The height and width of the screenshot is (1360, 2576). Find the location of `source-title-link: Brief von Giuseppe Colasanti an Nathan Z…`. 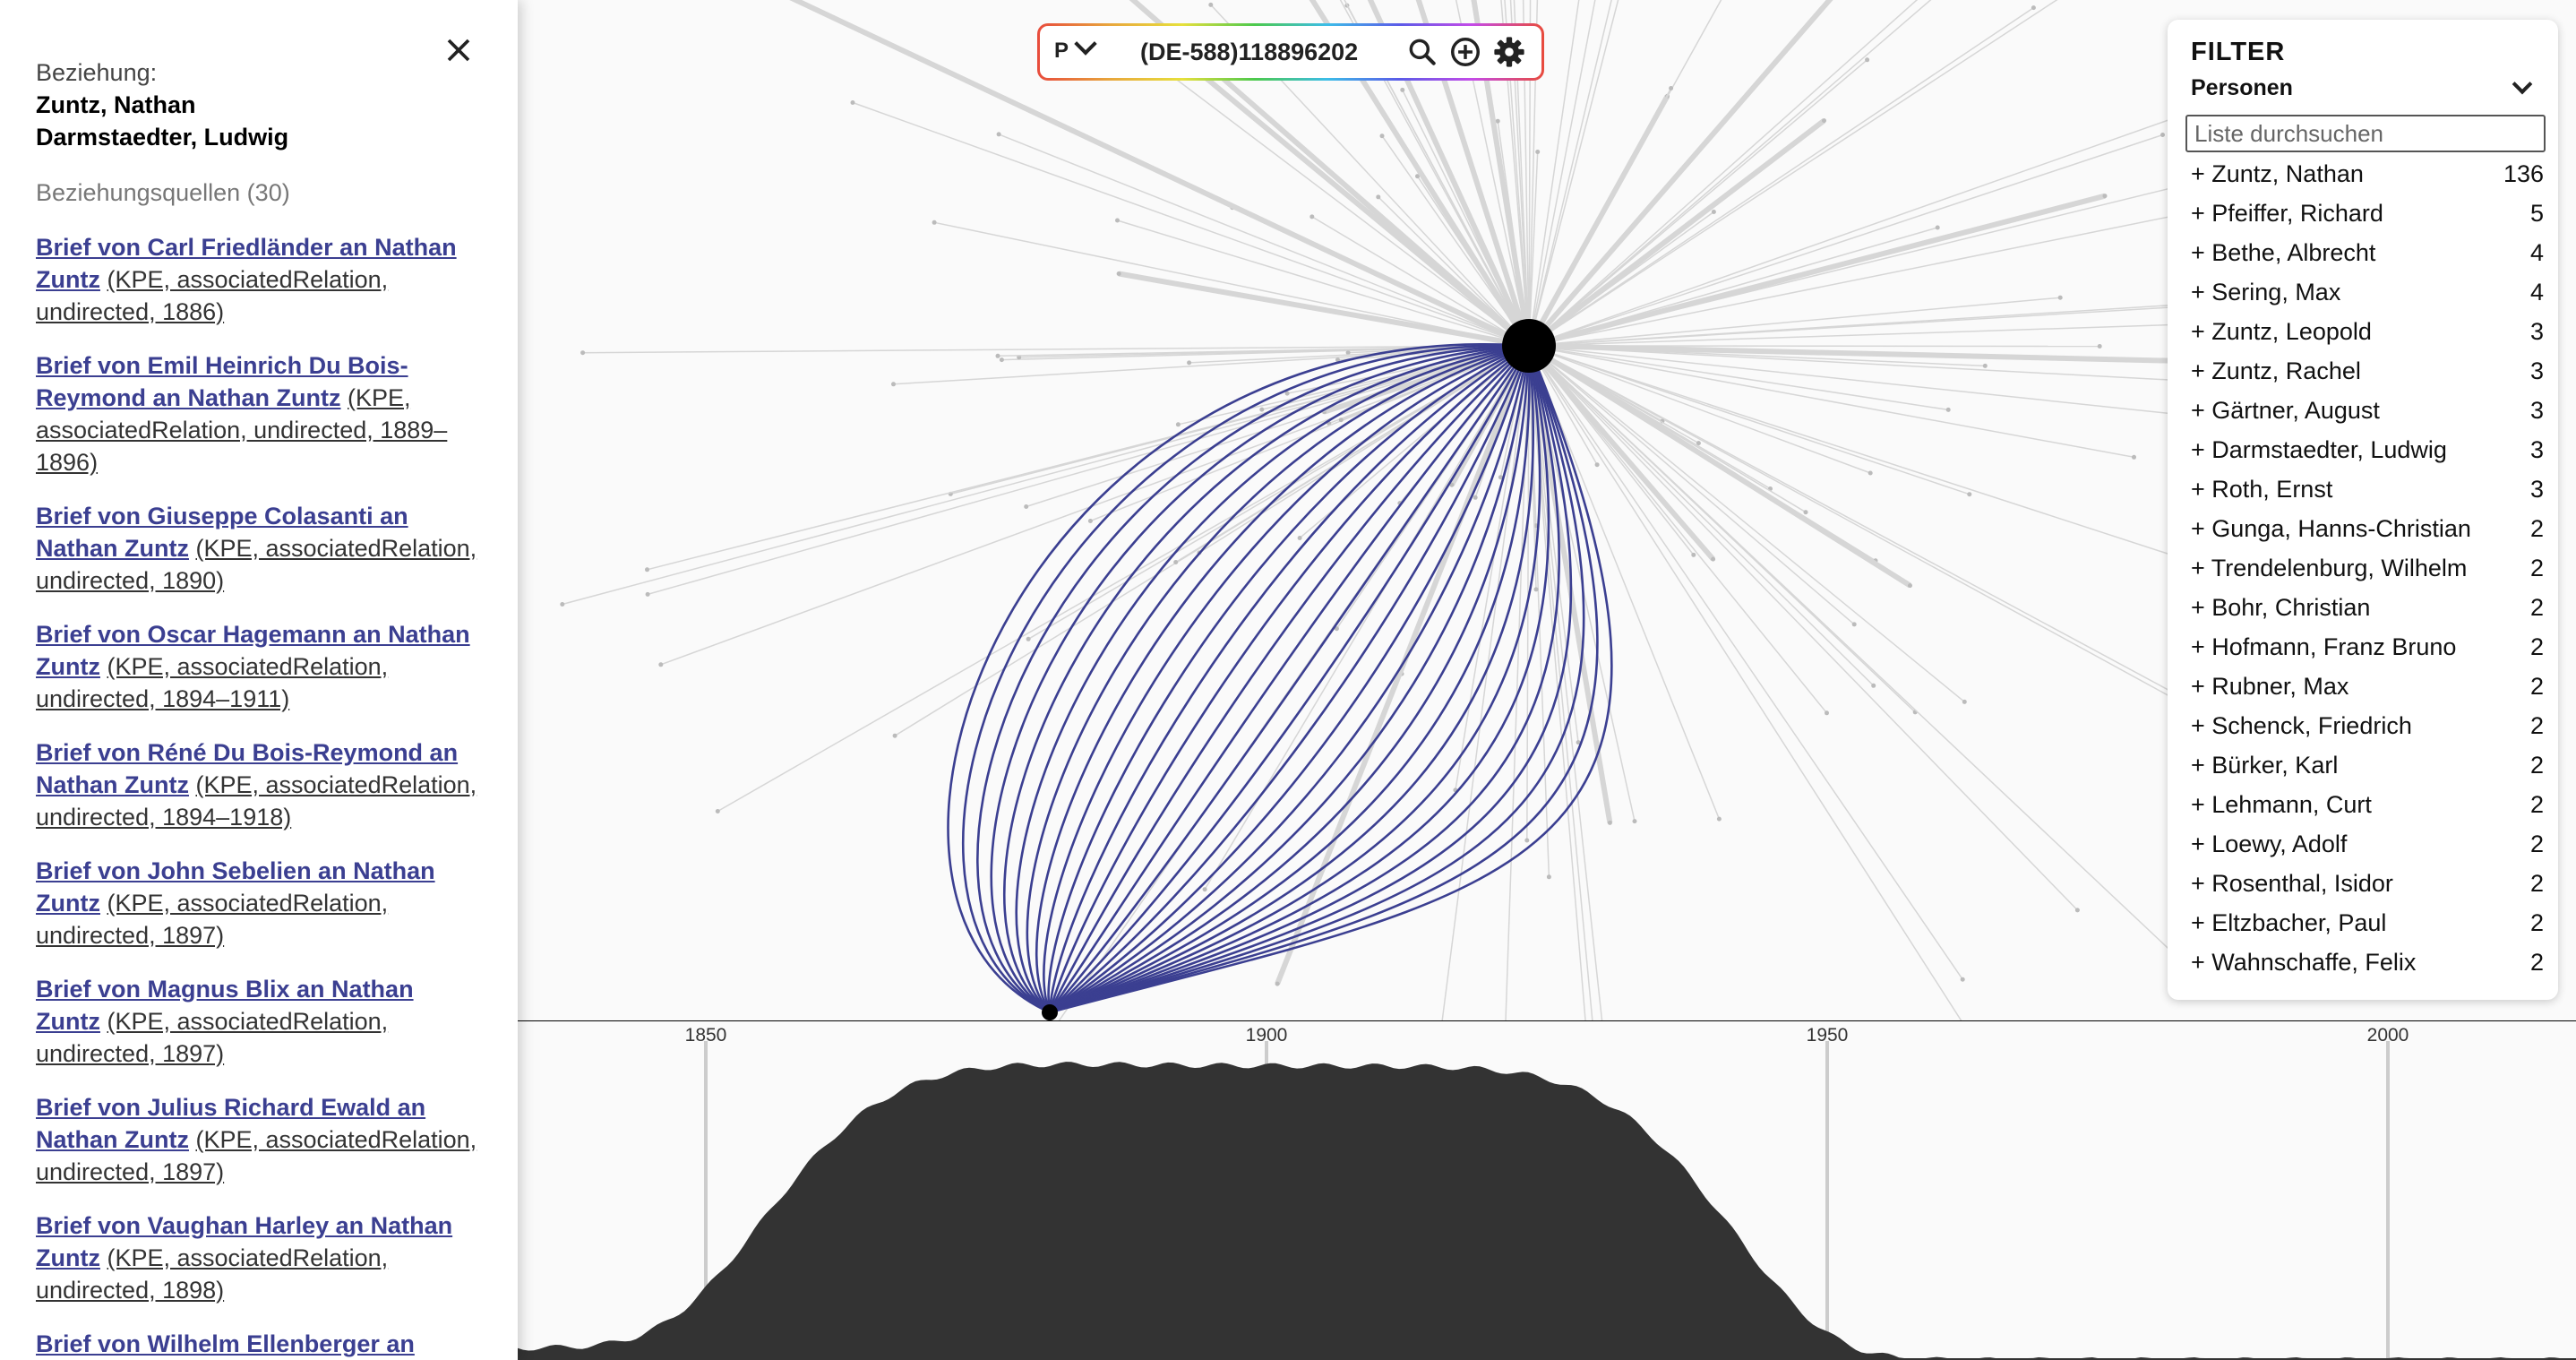

source-title-link: Brief von Giuseppe Colasanti an Nathan Z… is located at coordinates (222, 532).